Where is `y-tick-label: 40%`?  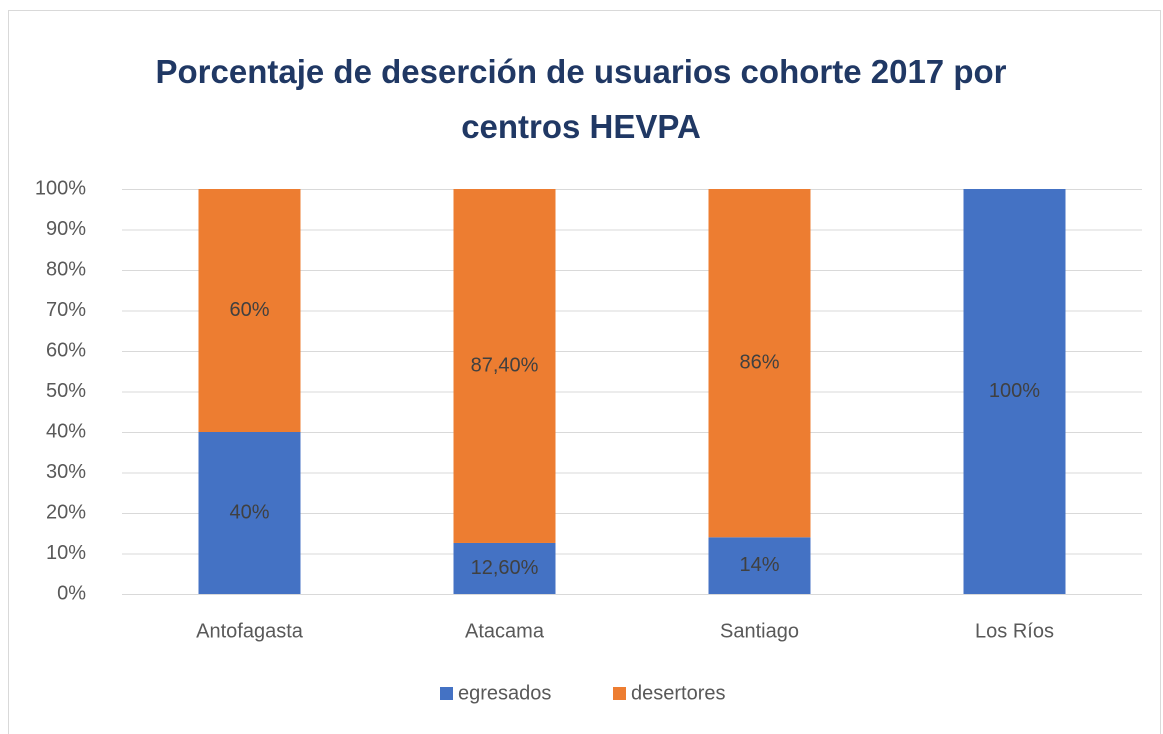 y-tick-label: 40% is located at coordinates (66, 431).